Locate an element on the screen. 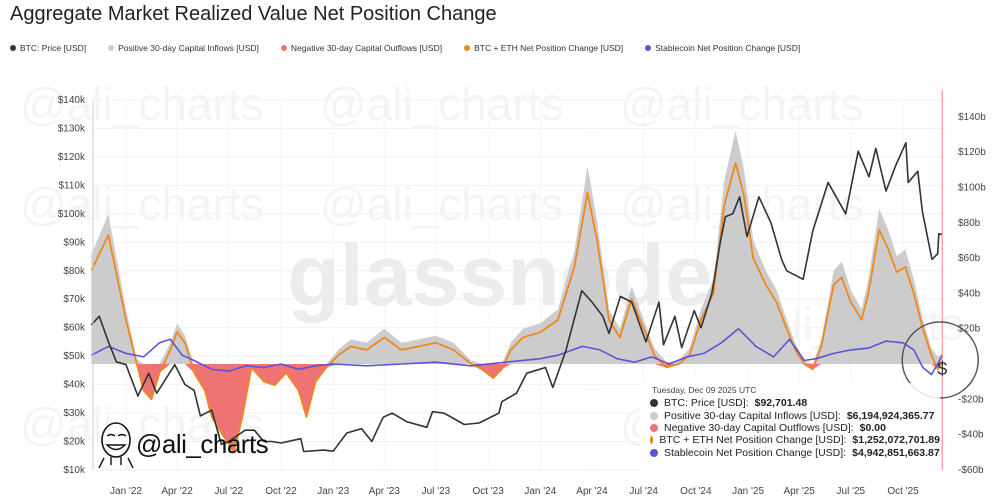 The height and width of the screenshot is (503, 1004). y-left-tick: $70k is located at coordinates (74, 299).